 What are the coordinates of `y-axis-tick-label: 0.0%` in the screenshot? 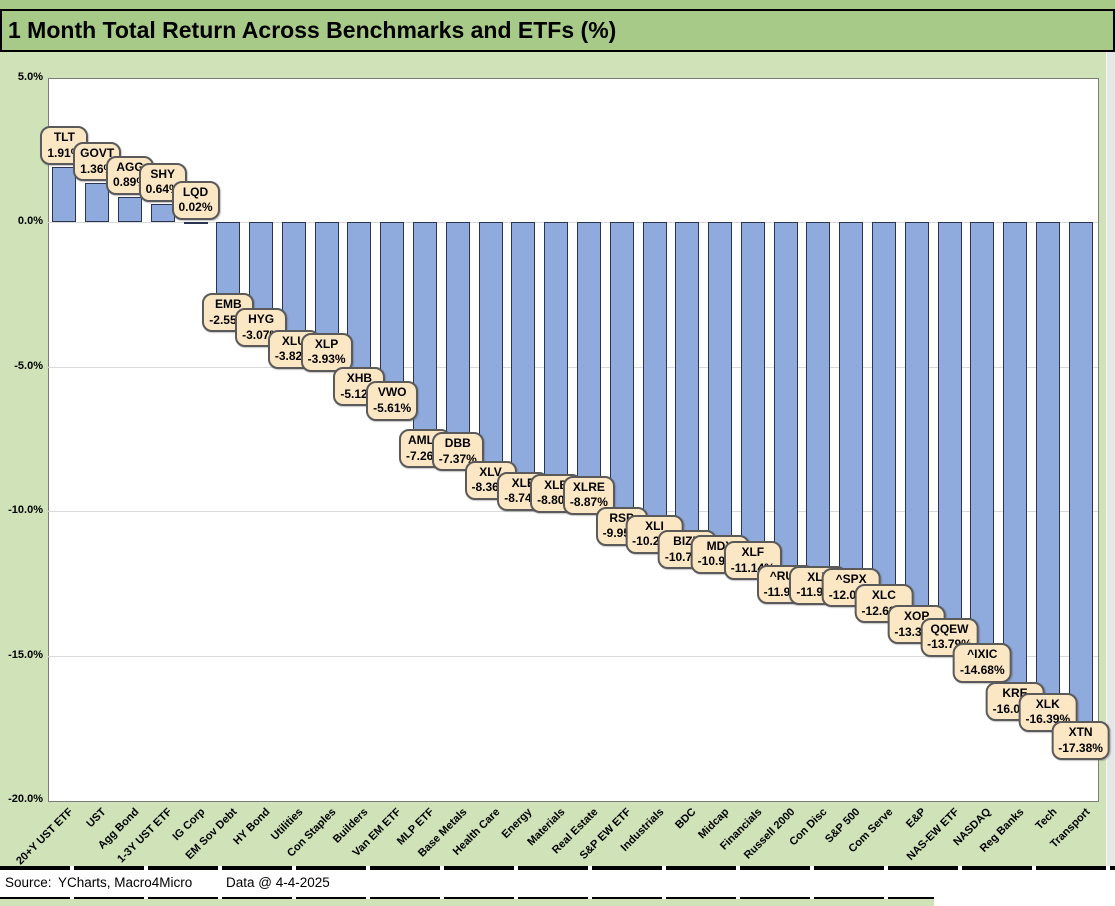 It's located at (30, 221).